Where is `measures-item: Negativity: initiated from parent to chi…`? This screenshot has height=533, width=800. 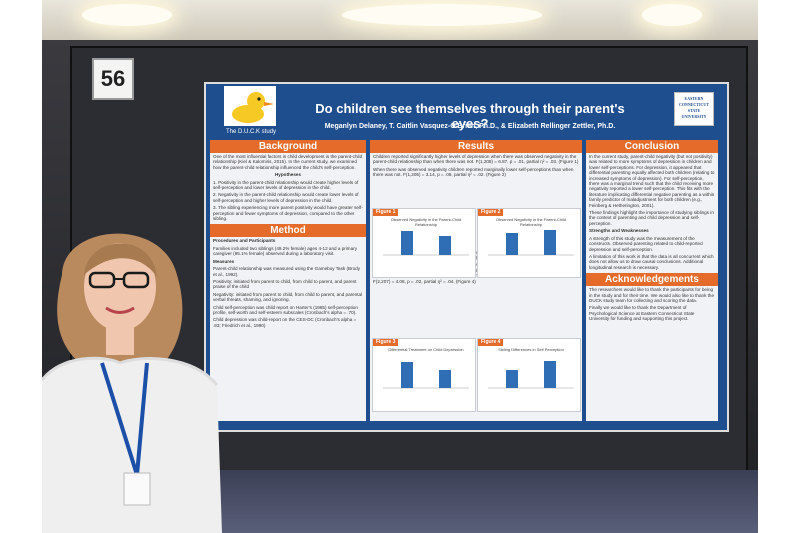 measures-item: Negativity: initiated from parent to chi… is located at coordinates (288, 297).